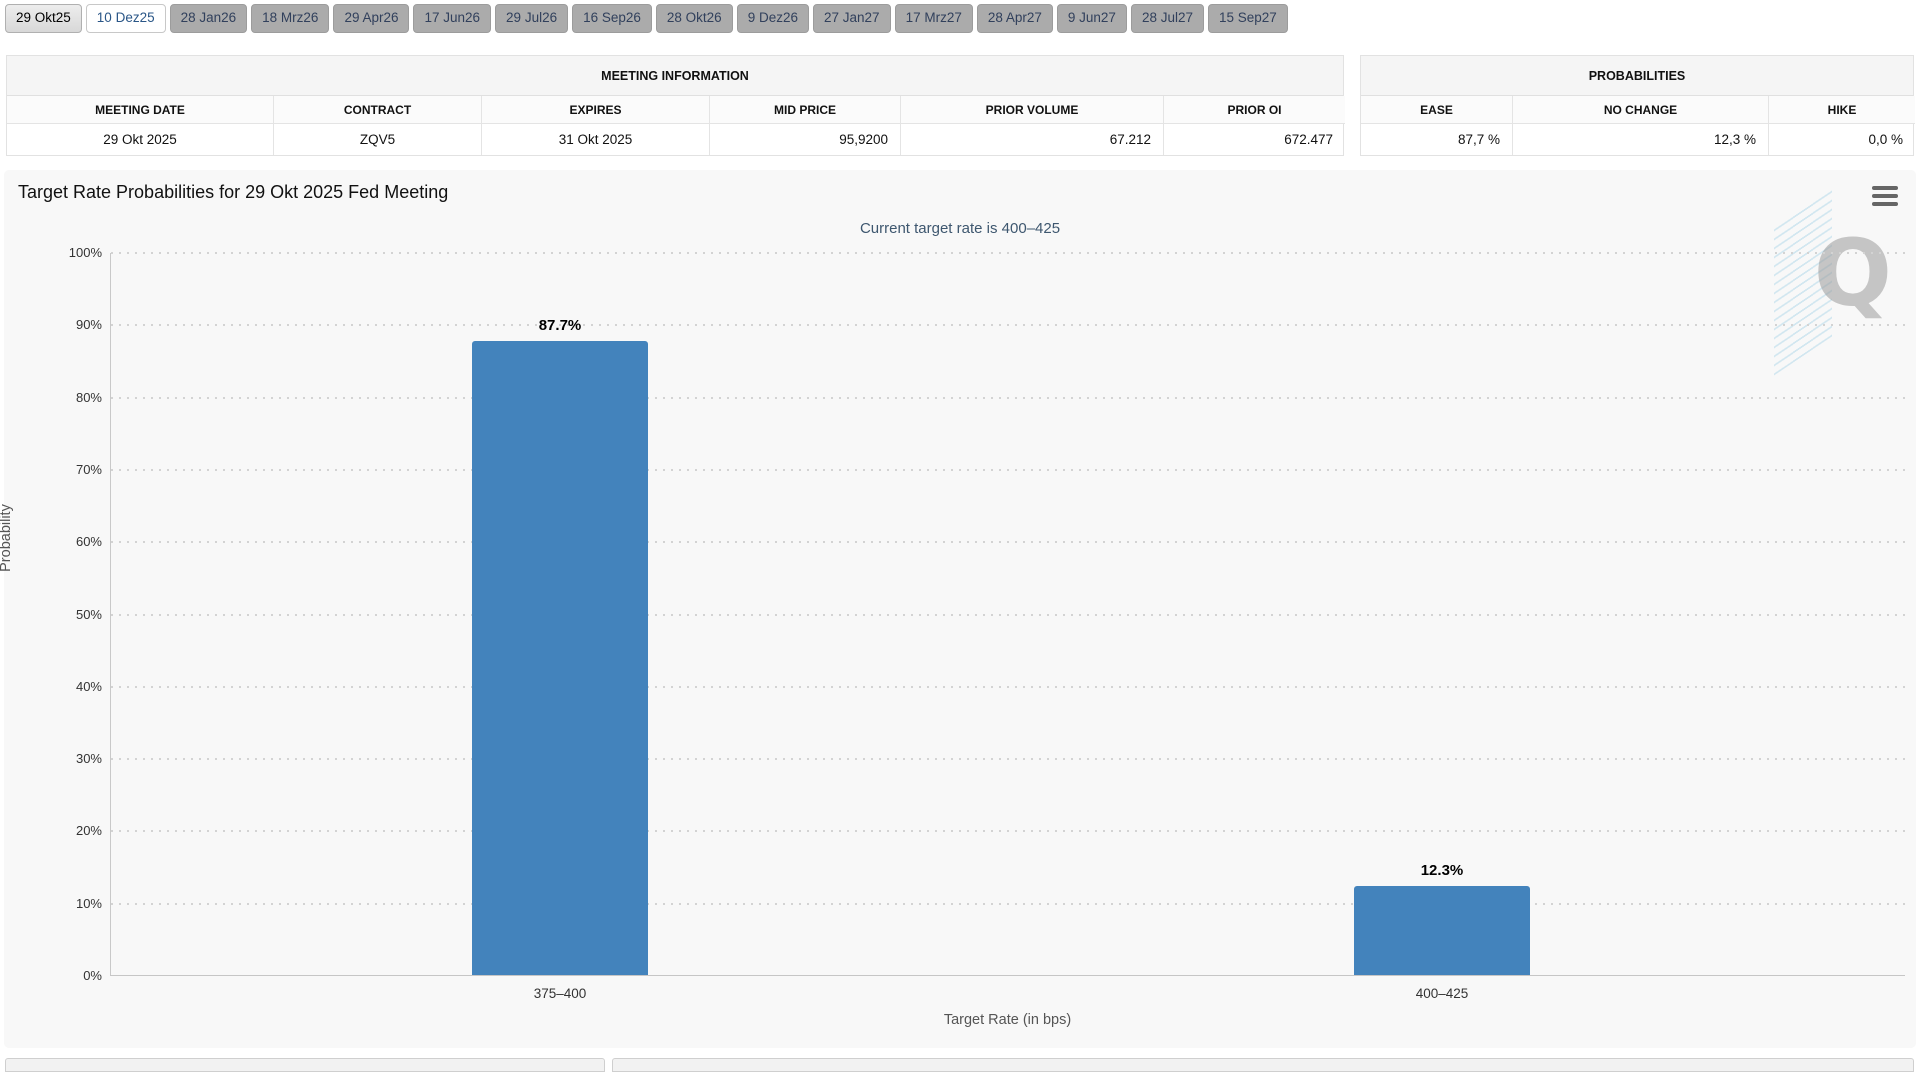 The image size is (1920, 1072). What do you see at coordinates (1008, 686) in the screenshot?
I see `gridline-40%` at bounding box center [1008, 686].